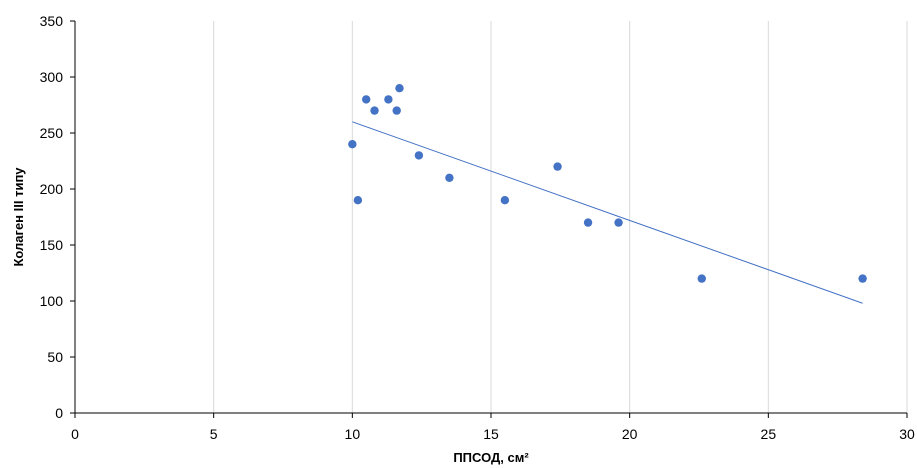 The width and height of the screenshot is (917, 468). I want to click on y-tick-label: 250, so click(52, 133).